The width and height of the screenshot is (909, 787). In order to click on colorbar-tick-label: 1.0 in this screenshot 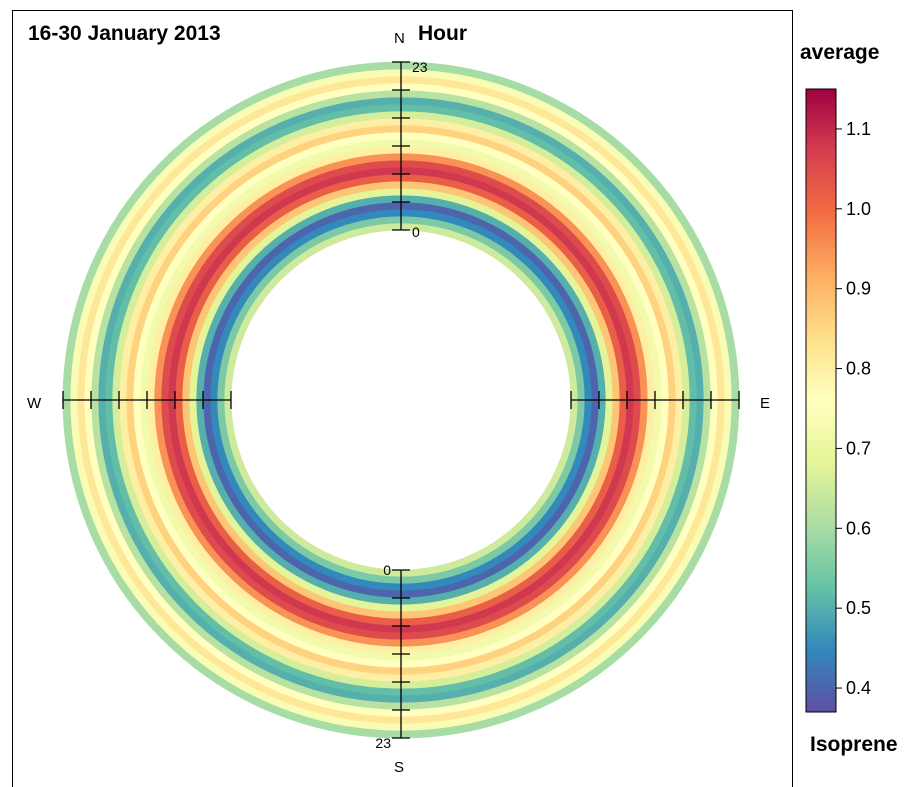, I will do `click(858, 209)`.